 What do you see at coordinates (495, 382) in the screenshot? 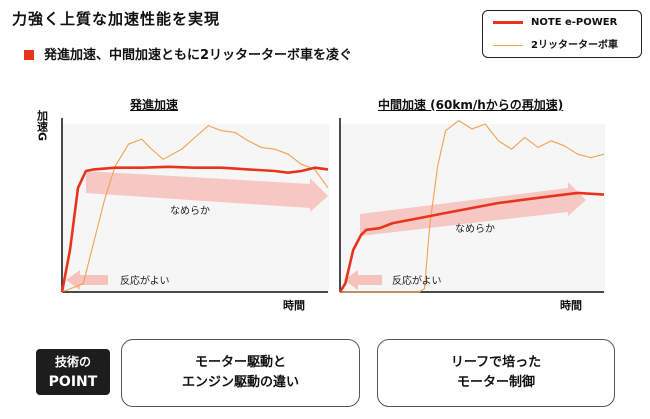
I see `point-box-control-line2: モーター制御` at bounding box center [495, 382].